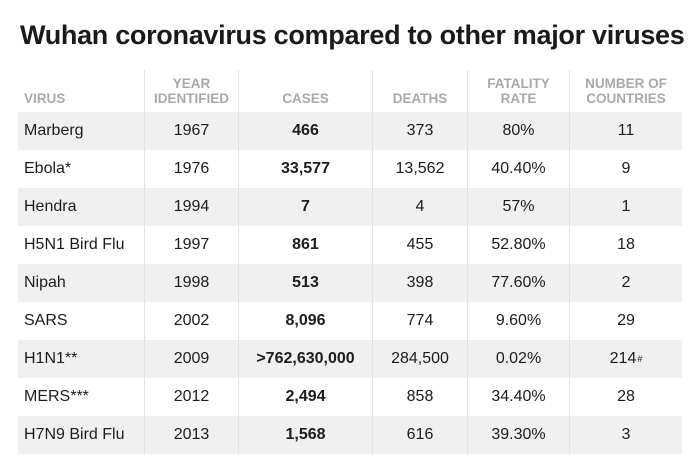  What do you see at coordinates (518, 91) in the screenshot?
I see `header-fatality-rate: FATALITY RATE` at bounding box center [518, 91].